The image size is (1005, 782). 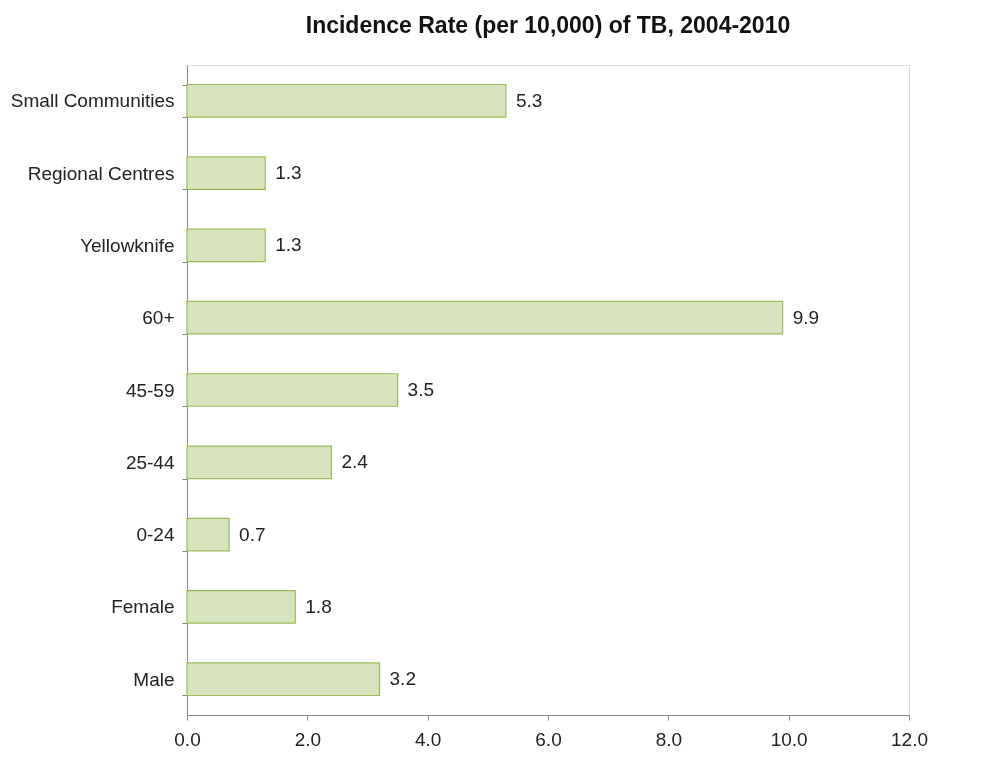 What do you see at coordinates (158, 318) in the screenshot?
I see `y-tick-label: 60+` at bounding box center [158, 318].